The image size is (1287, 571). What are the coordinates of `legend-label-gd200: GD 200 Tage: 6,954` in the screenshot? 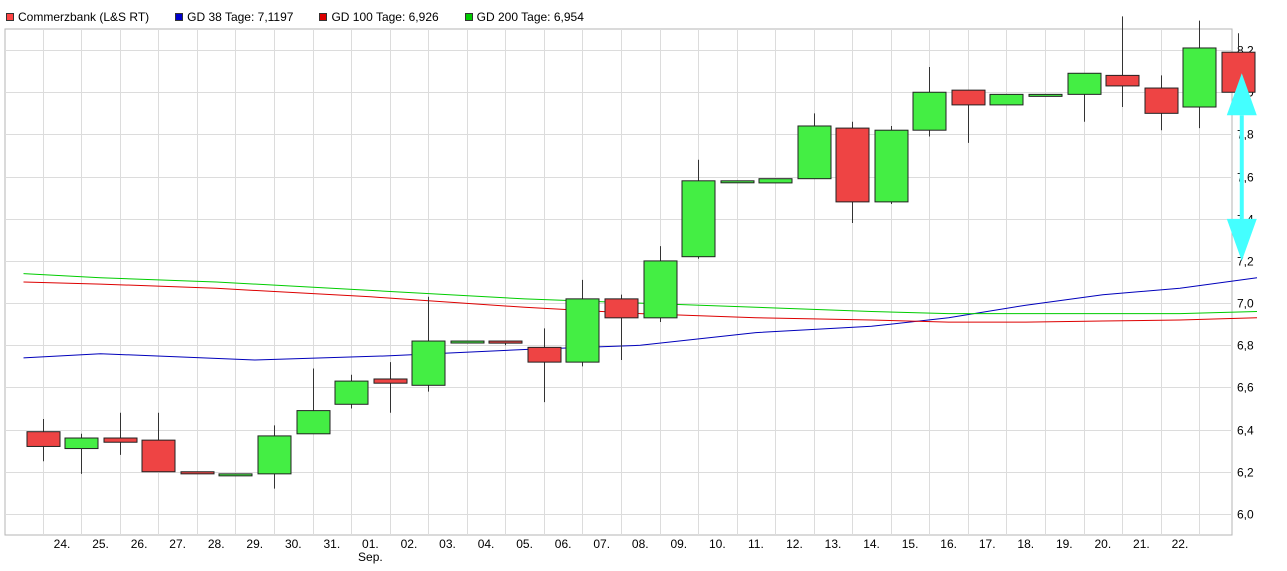 It's located at (530, 17).